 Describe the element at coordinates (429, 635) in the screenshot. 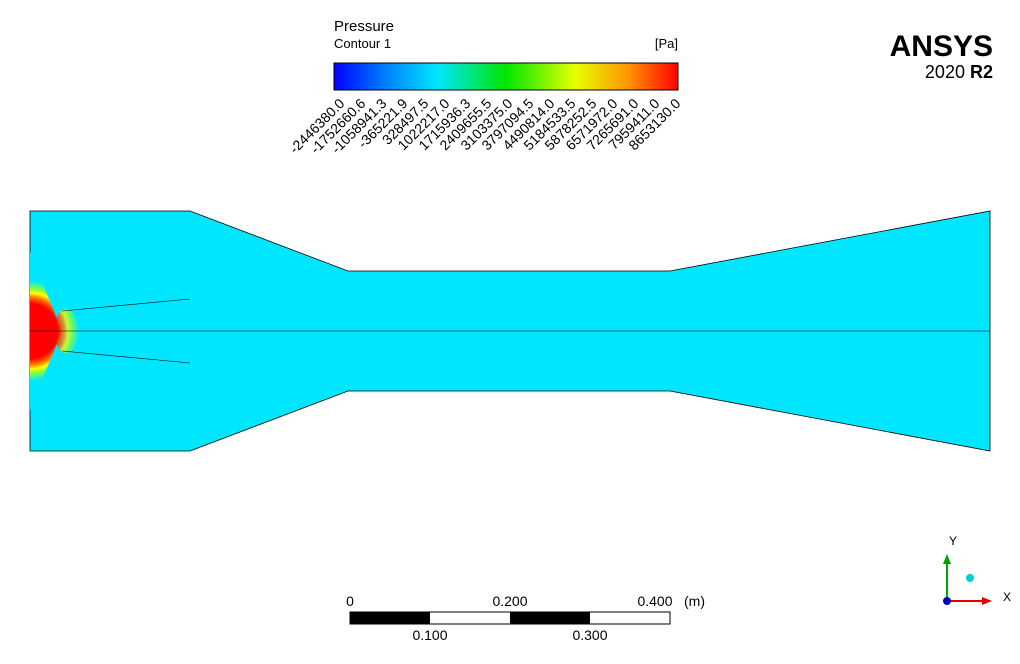

I see `scale-label: 0.100` at that location.